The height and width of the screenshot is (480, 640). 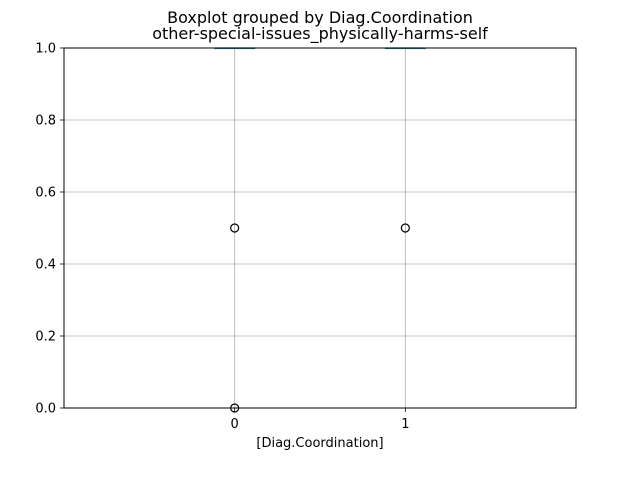 I want to click on x-tick-label: 0, so click(x=235, y=424).